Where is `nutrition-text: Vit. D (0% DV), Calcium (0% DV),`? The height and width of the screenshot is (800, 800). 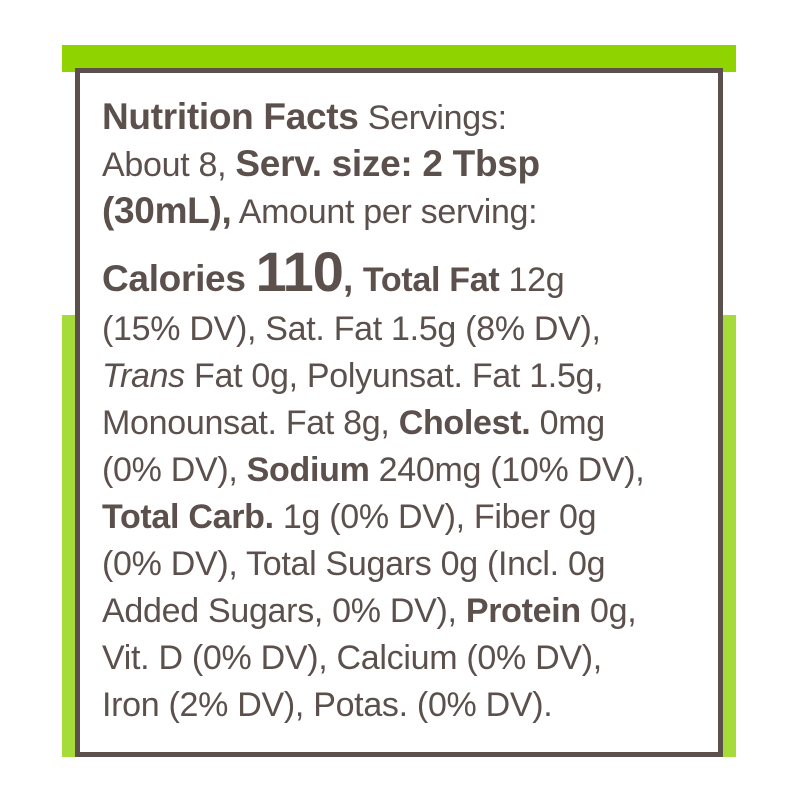 nutrition-text: Vit. D (0% DV), Calcium (0% DV), is located at coordinates (352, 658).